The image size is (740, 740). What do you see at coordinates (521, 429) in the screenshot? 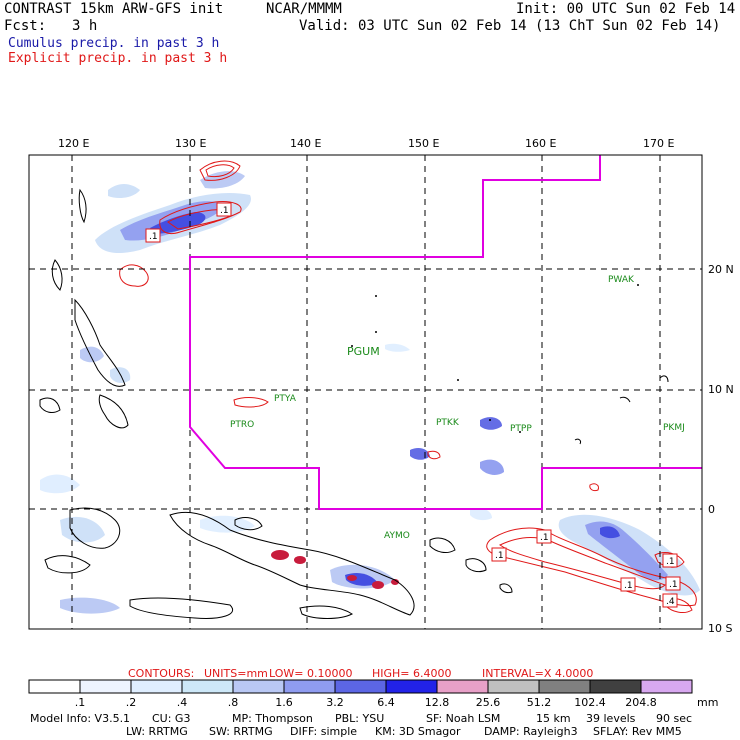
I see `station-label: PTPP` at bounding box center [521, 429].